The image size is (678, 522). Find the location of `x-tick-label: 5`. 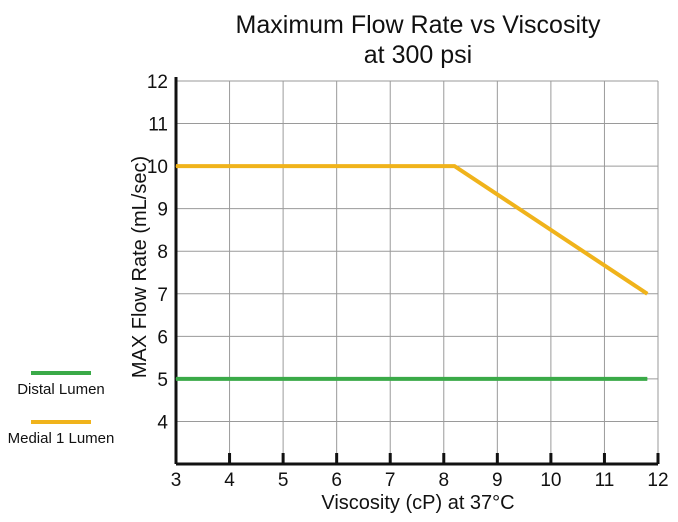

x-tick-label: 5 is located at coordinates (283, 480).